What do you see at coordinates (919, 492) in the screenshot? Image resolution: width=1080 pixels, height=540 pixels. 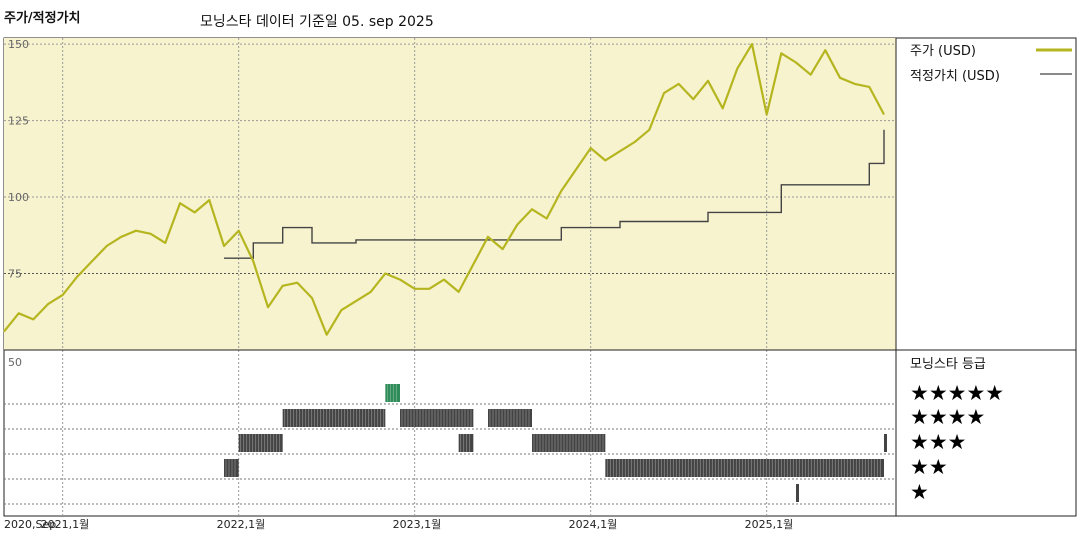 I see `legend-stars-1: ★` at bounding box center [919, 492].